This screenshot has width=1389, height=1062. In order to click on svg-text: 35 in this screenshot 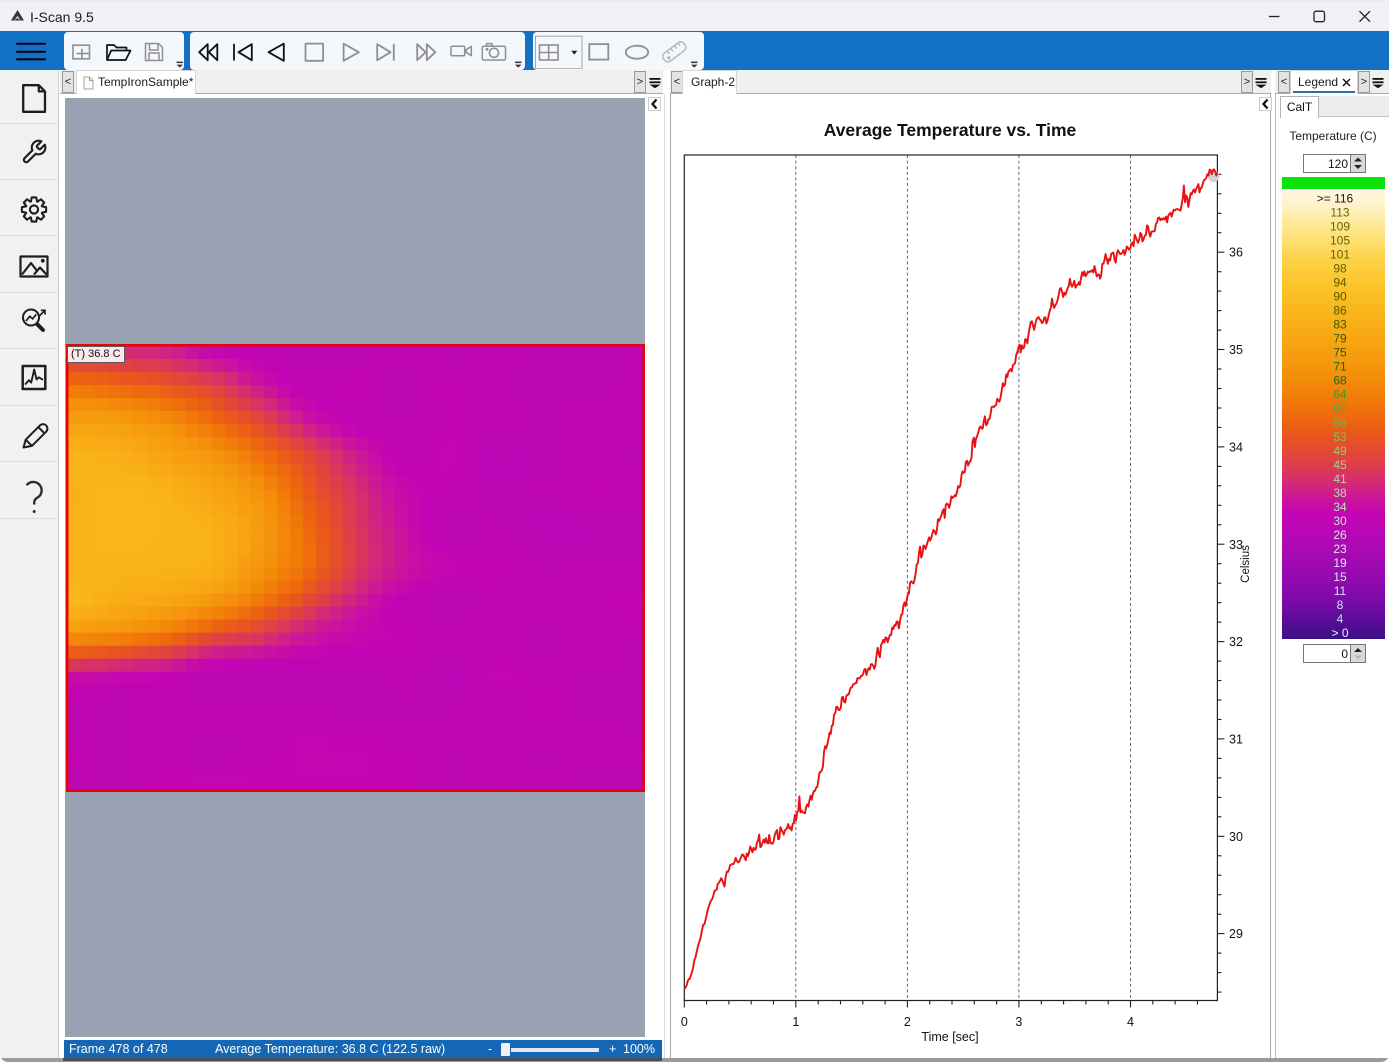, I will do `click(1236, 350)`.